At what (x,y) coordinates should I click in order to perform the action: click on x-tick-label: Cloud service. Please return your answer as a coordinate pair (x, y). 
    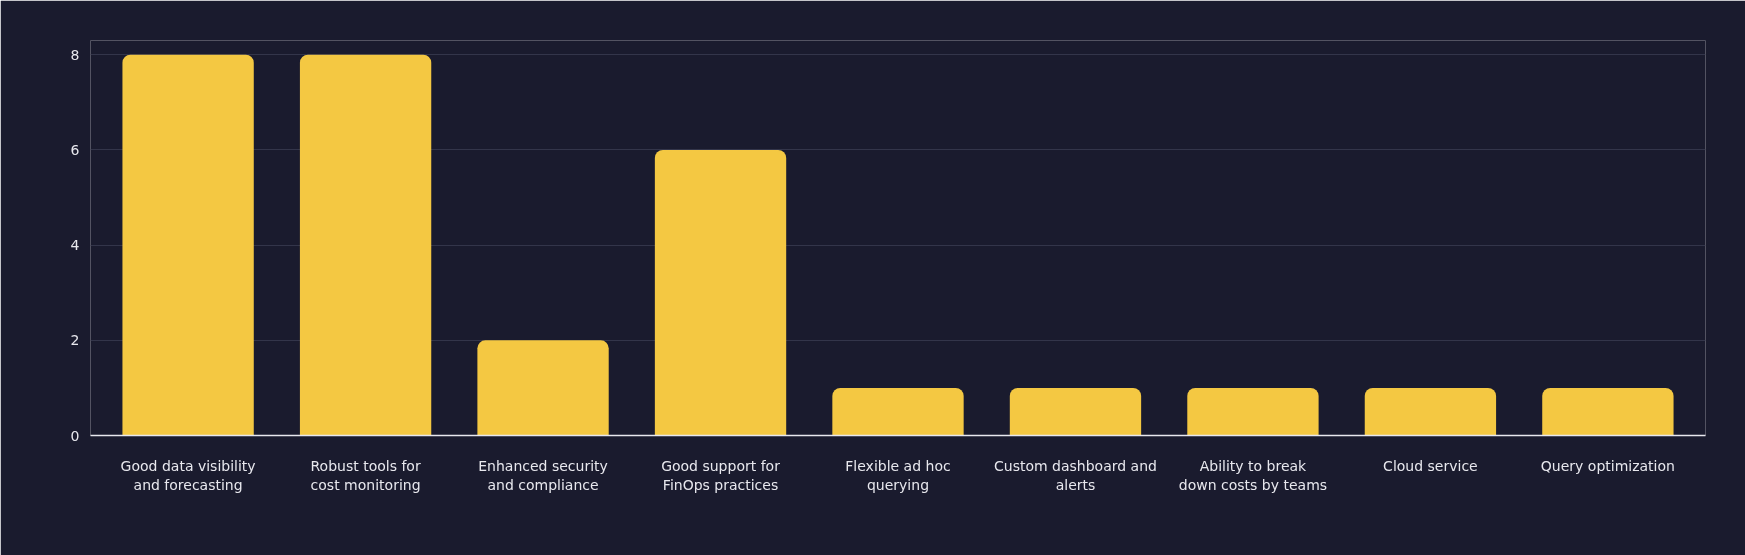
    Looking at the image, I should click on (1430, 465).